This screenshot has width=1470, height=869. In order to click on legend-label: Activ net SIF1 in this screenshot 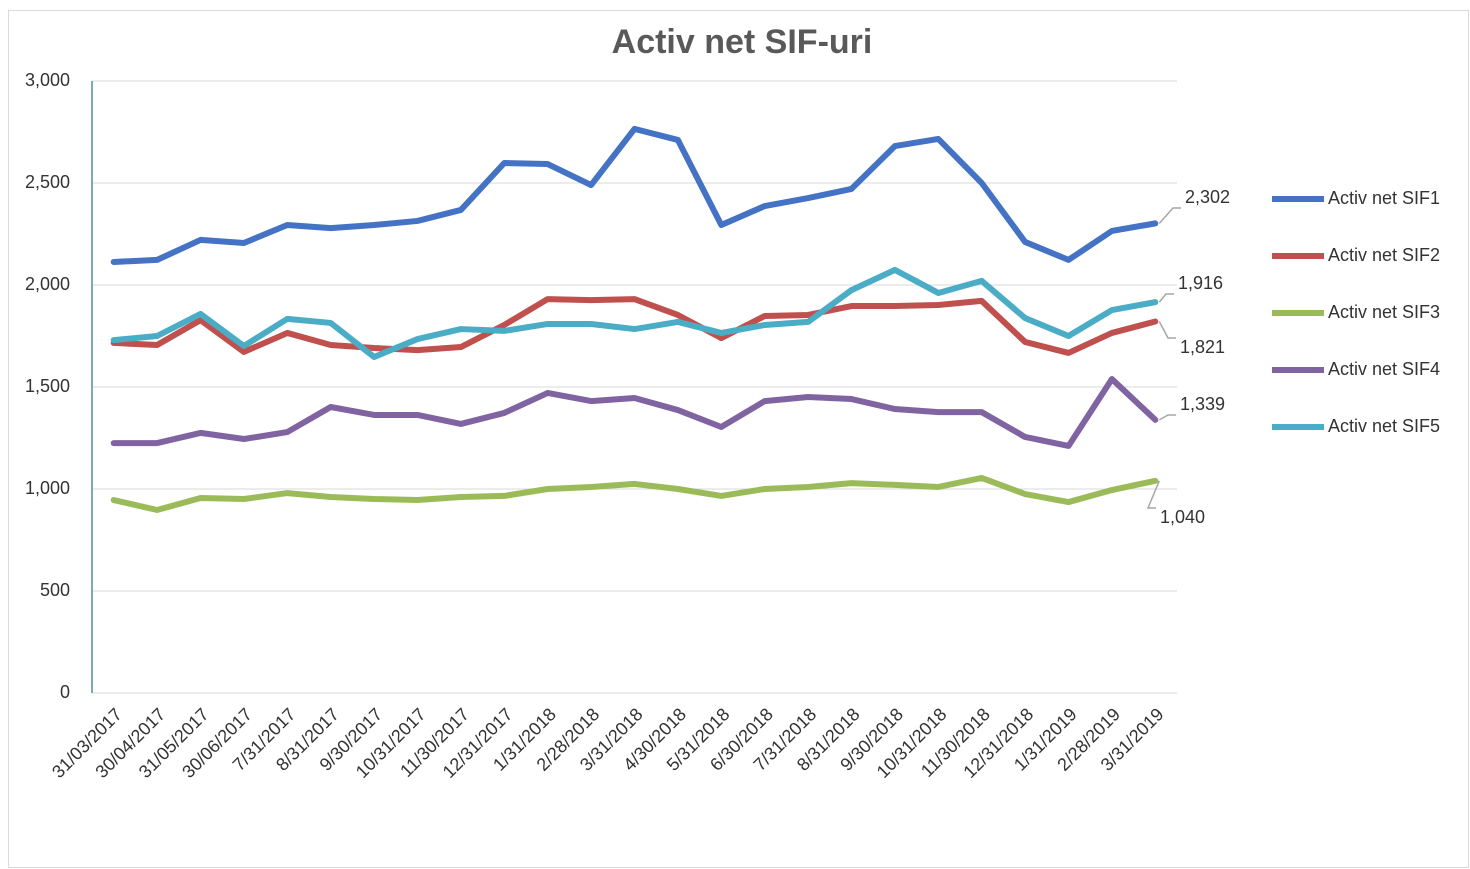, I will do `click(1384, 198)`.